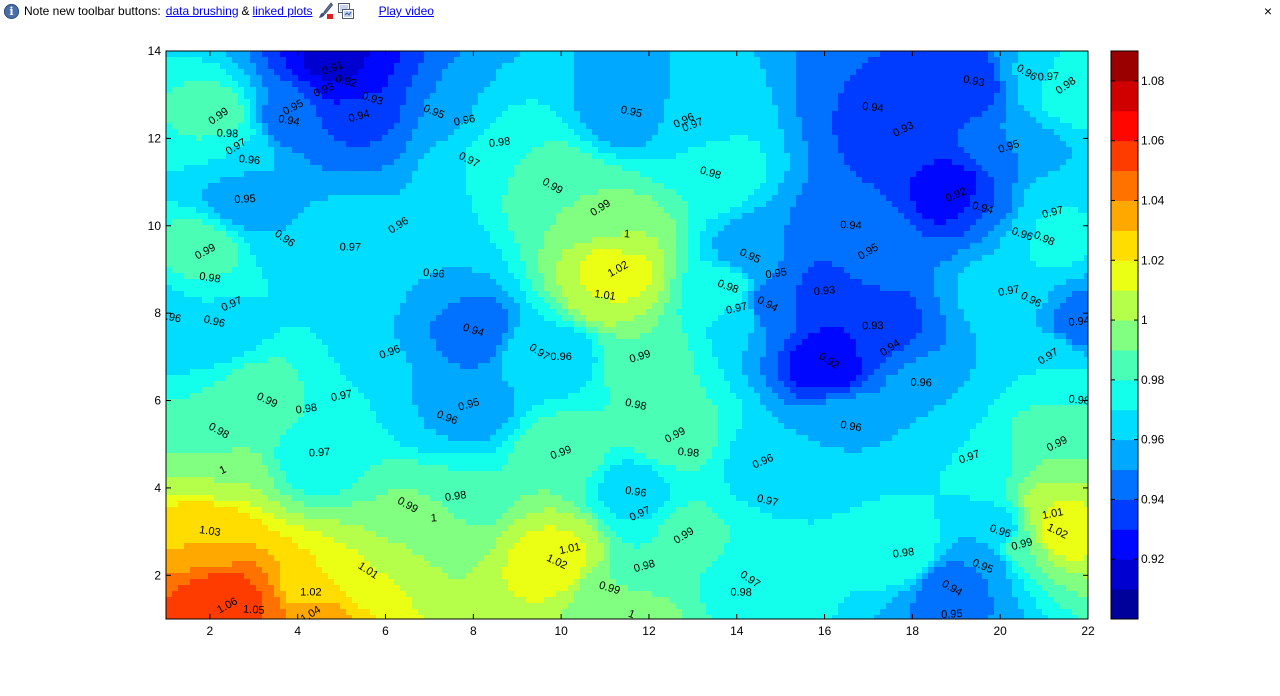  Describe the element at coordinates (913, 631) in the screenshot. I see `x-tick-label: 18` at that location.